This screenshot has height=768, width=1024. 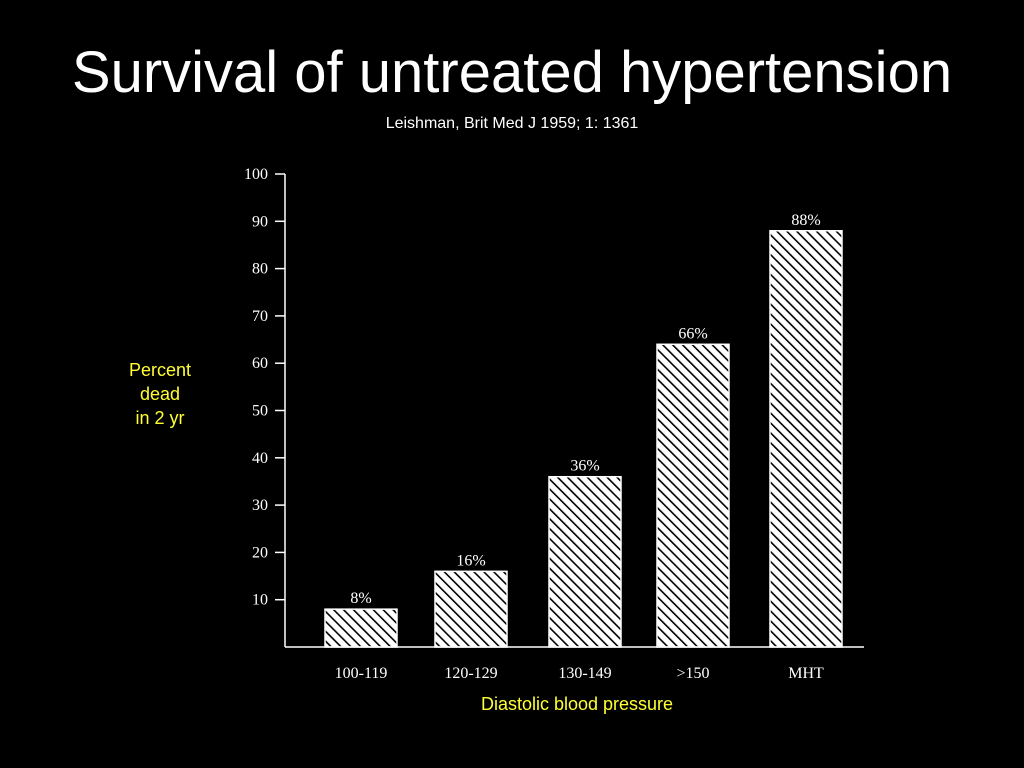 I want to click on y-axis-label-line-2: dead, so click(x=160, y=394).